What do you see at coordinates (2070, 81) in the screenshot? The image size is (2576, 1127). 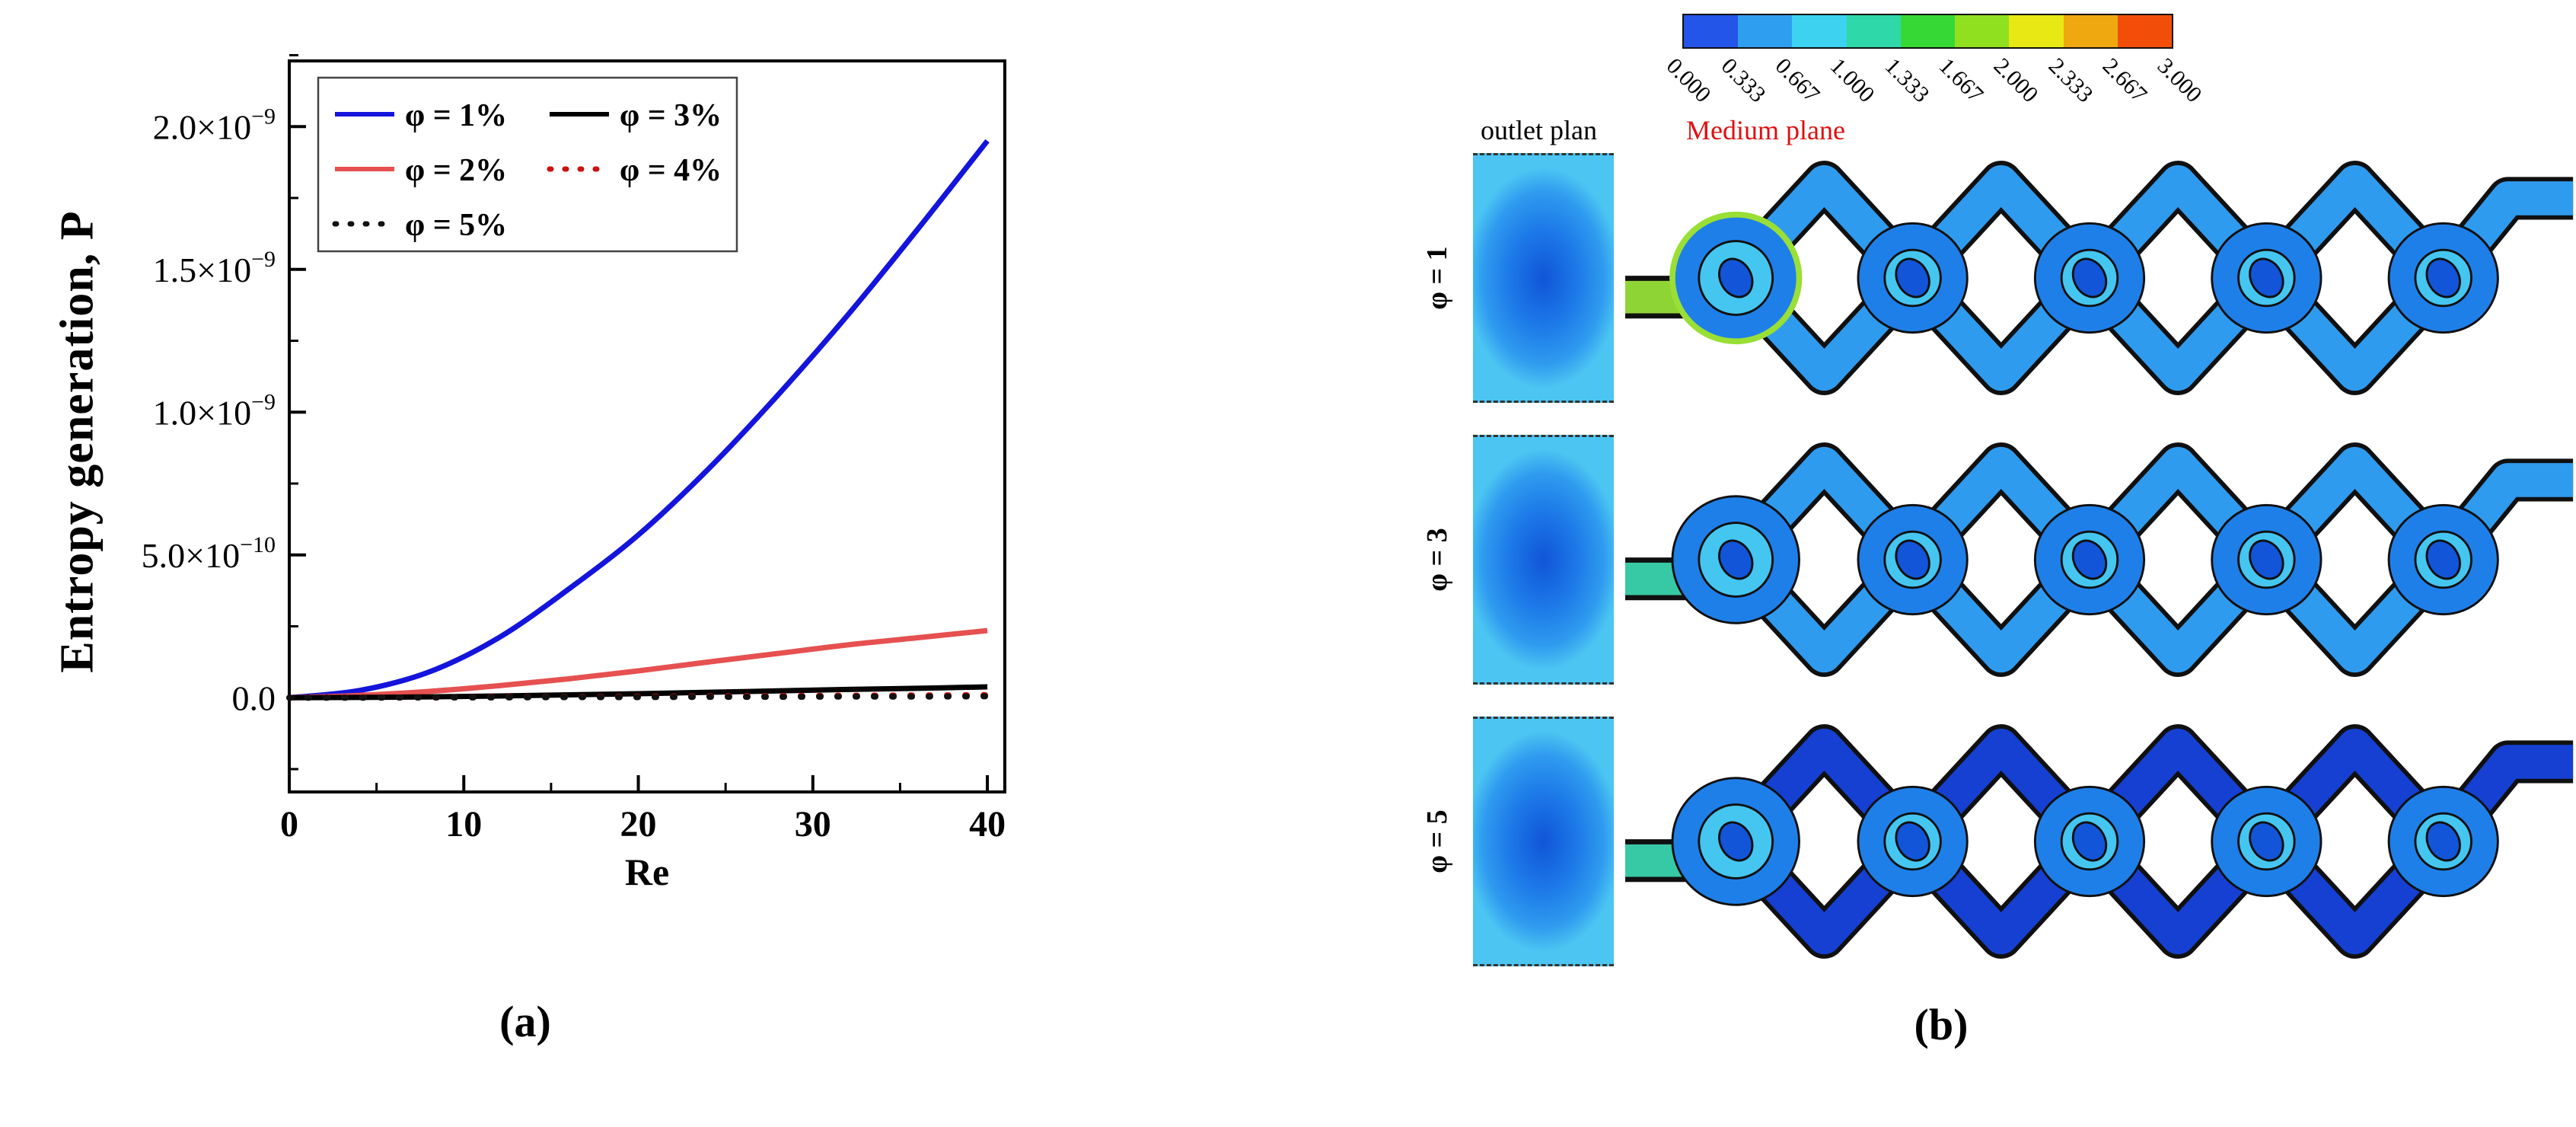 I see `colorbar-tick-label: 2.333` at bounding box center [2070, 81].